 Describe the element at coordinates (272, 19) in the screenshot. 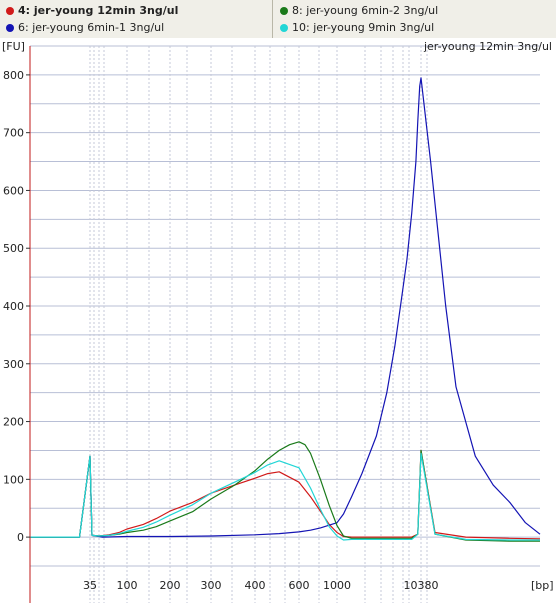

I see `legend-divider` at that location.